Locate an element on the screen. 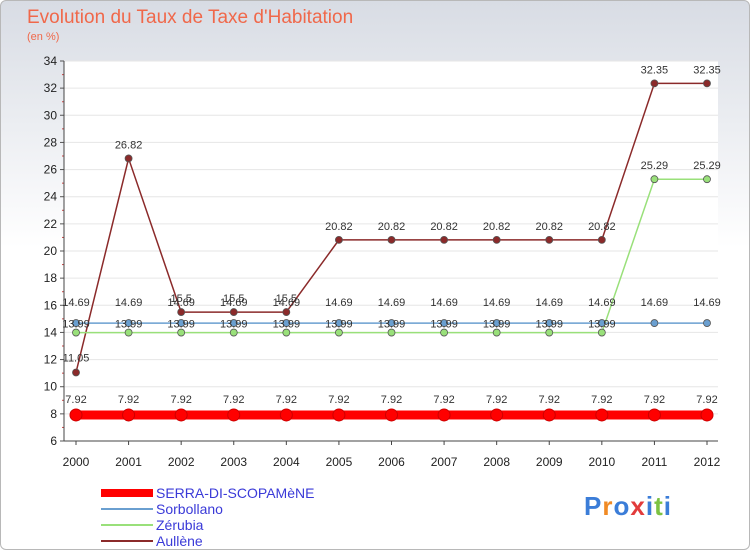  logo-letter: r is located at coordinates (608, 506).